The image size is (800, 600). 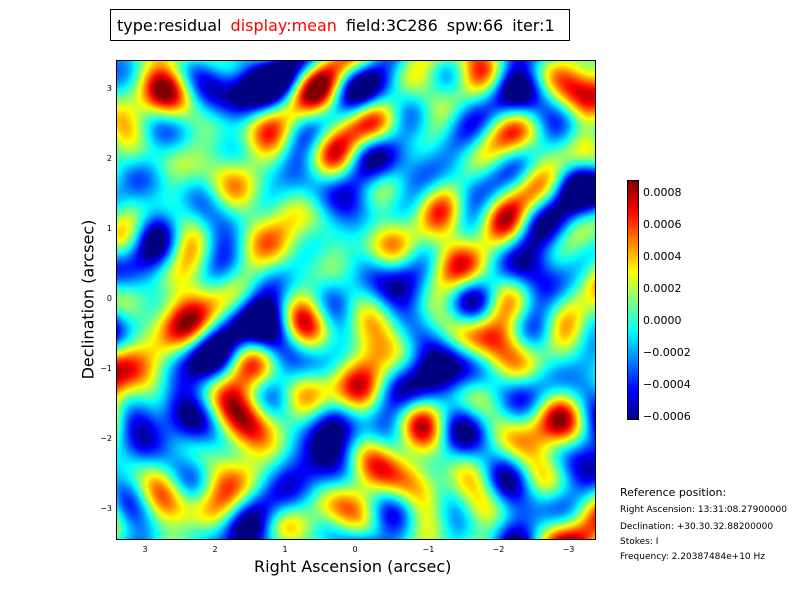 I want to click on colorbar-tick-label: 0.0000, so click(x=662, y=320).